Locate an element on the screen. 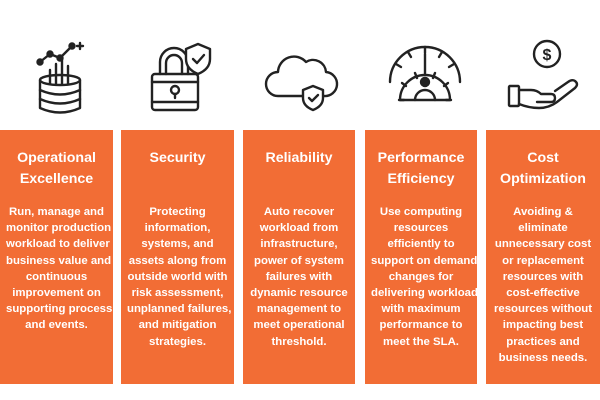 This screenshot has height=400, width=600. description-line: support on demand is located at coordinates (424, 260).